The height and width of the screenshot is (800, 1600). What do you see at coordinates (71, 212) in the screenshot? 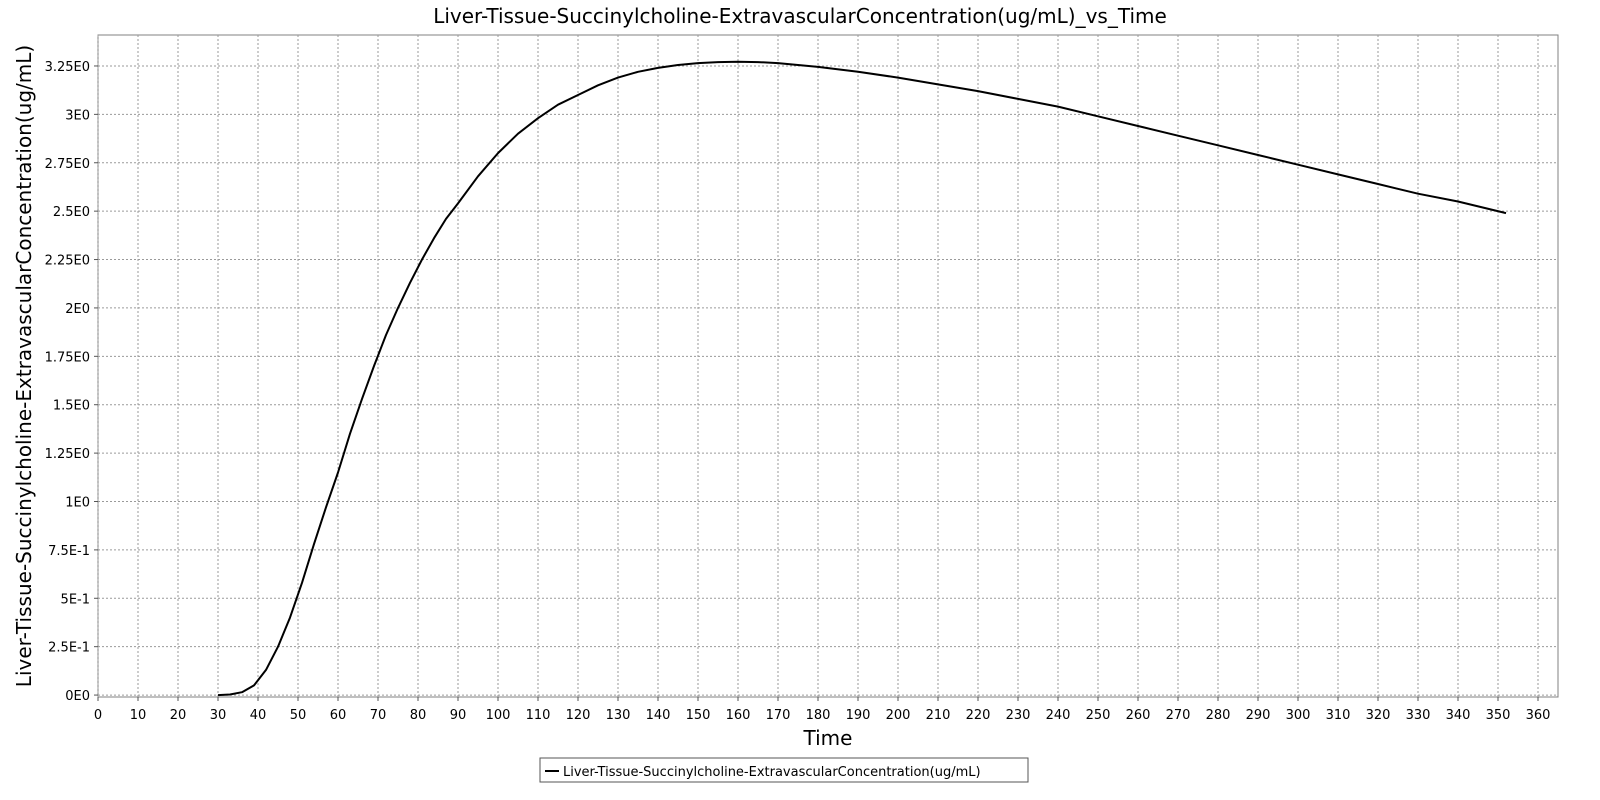
I see `y-tick-label: 2.5E0` at bounding box center [71, 212].